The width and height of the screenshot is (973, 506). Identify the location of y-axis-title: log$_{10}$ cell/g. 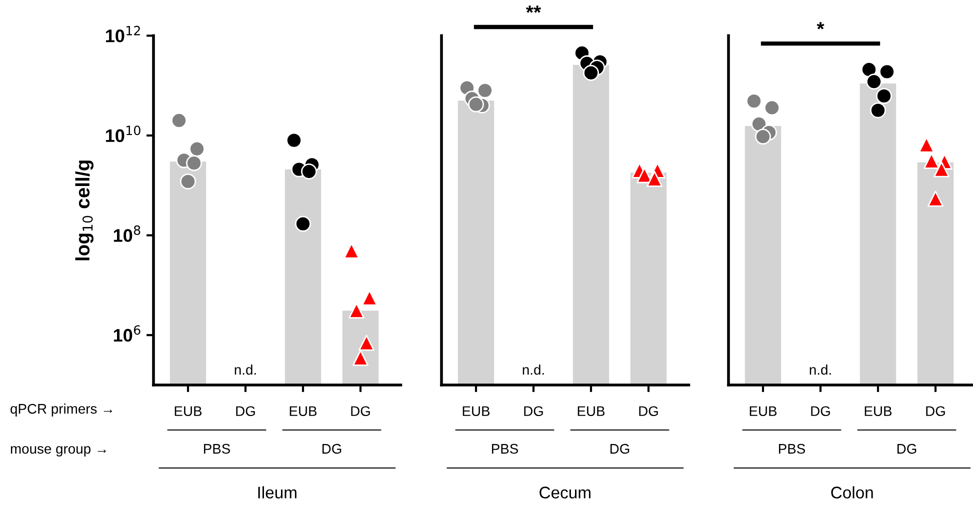
(84, 210).